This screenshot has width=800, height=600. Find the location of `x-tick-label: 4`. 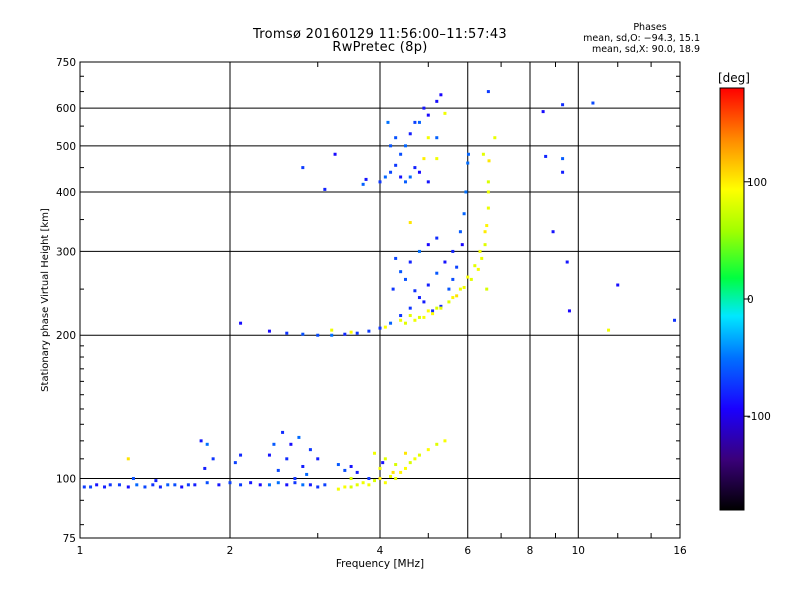

x-tick-label: 4 is located at coordinates (380, 551).